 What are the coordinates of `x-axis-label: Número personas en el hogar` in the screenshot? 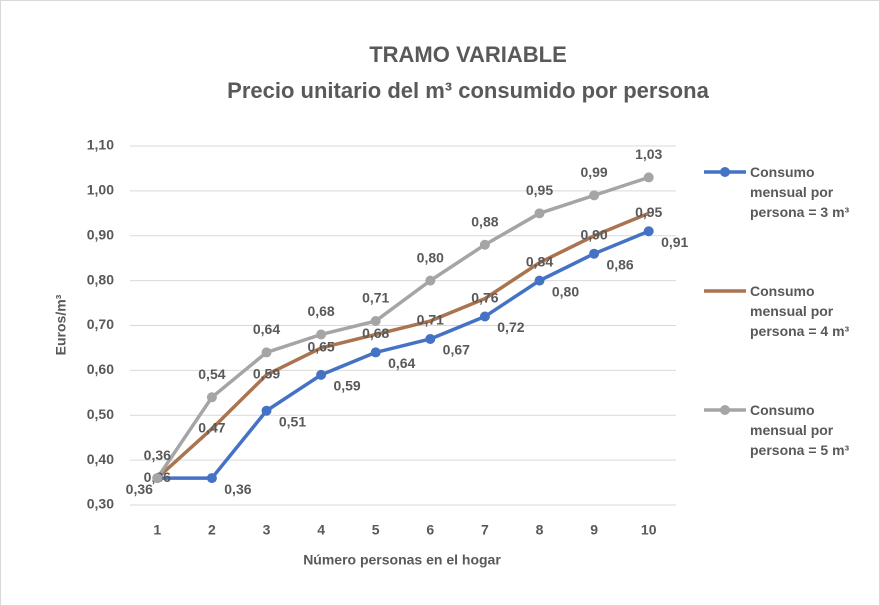 It's located at (402, 560).